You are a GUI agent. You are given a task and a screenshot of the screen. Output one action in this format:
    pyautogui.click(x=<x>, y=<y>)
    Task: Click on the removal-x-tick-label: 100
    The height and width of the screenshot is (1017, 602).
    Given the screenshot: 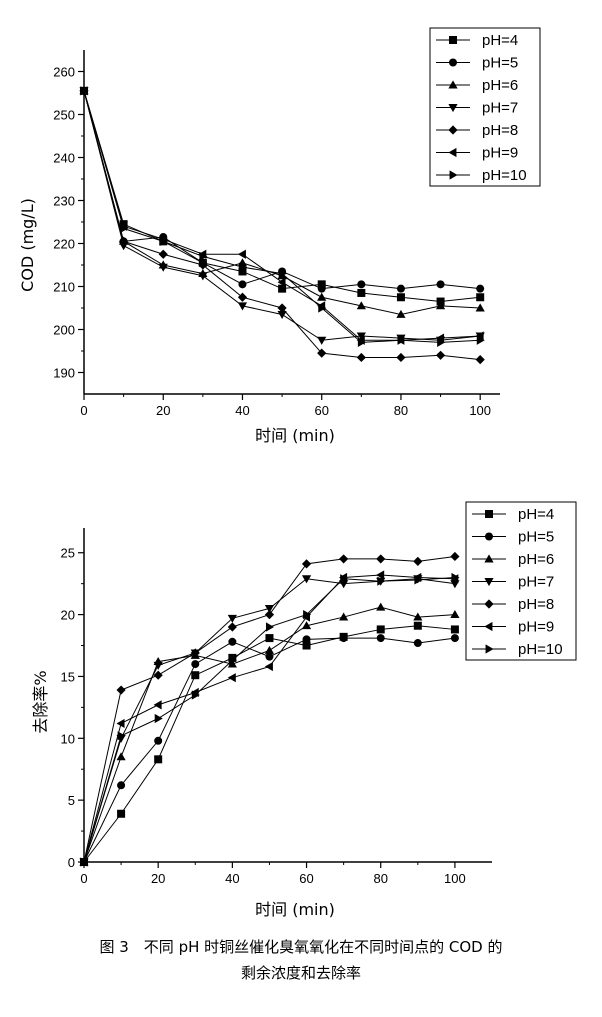 What is the action you would take?
    pyautogui.click(x=455, y=878)
    